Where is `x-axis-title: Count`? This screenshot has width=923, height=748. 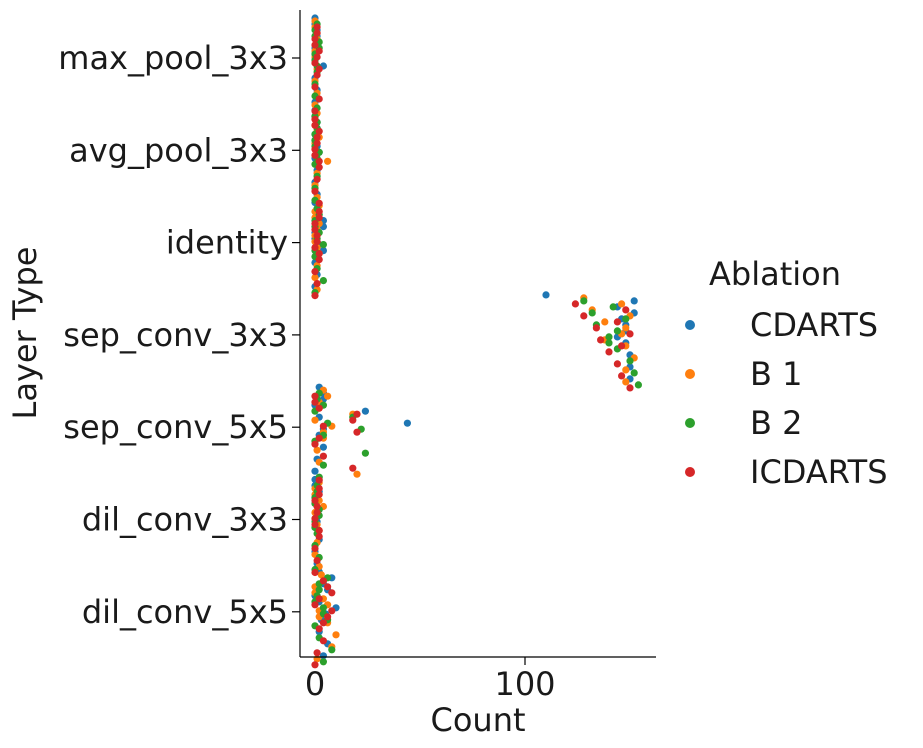
x-axis-title: Count is located at coordinates (477, 720).